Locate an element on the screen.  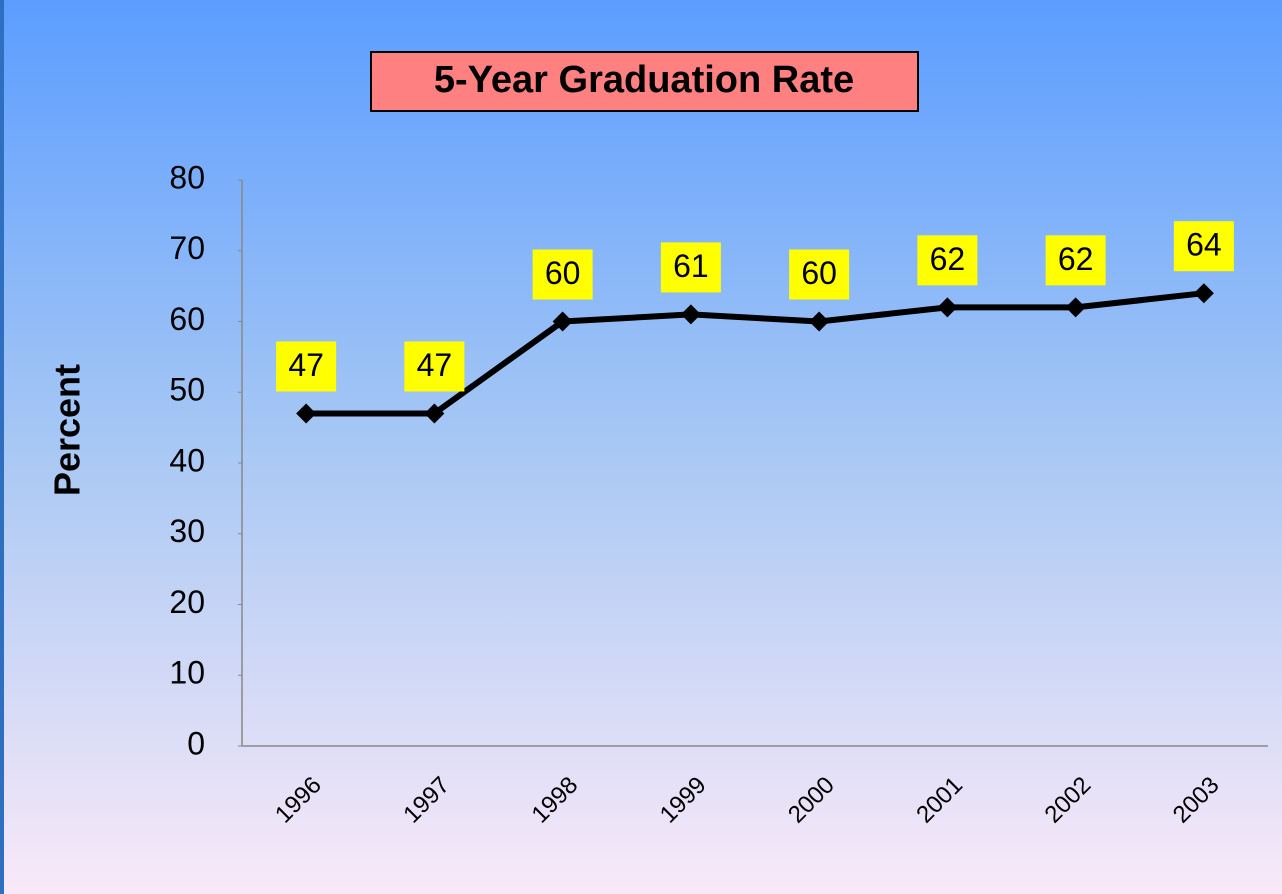
data-line is located at coordinates (755, 353).